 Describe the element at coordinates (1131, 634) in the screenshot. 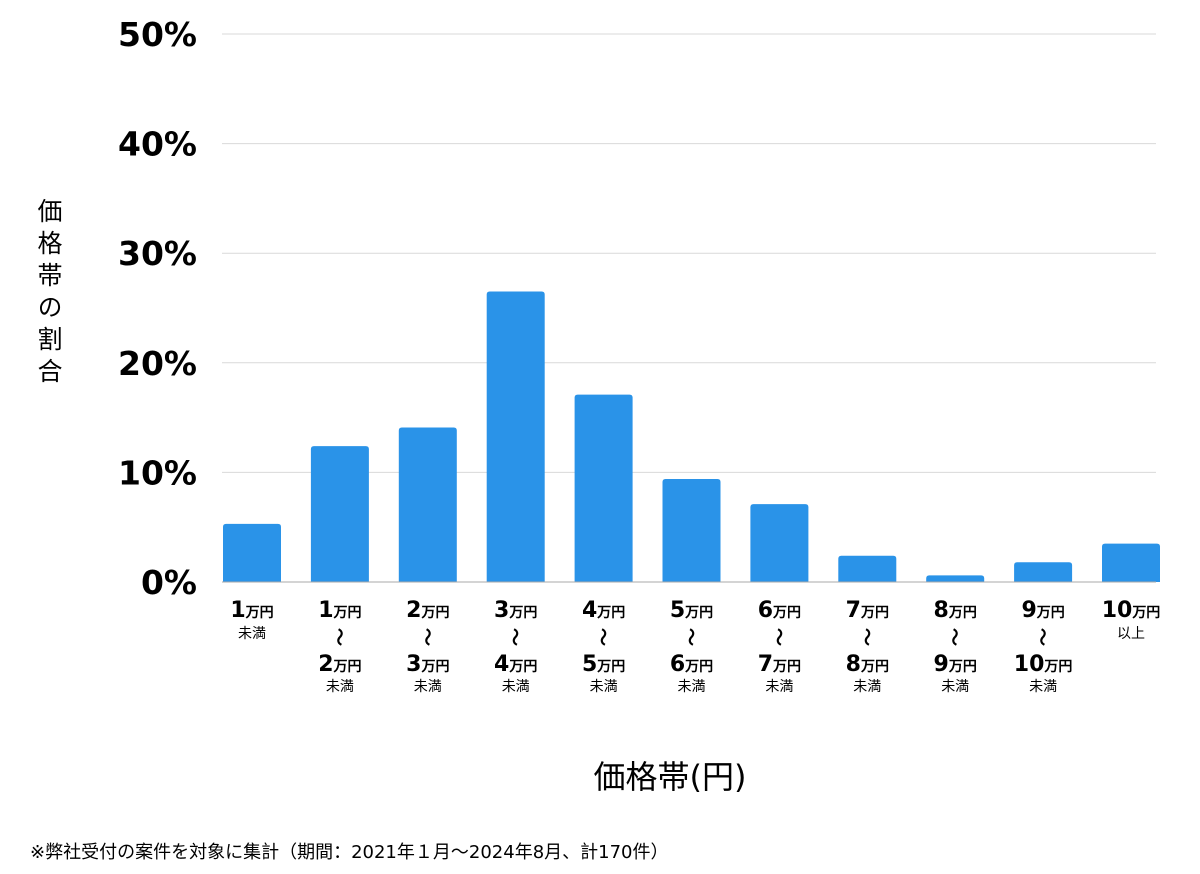

I see `category-suffix: 以上` at that location.